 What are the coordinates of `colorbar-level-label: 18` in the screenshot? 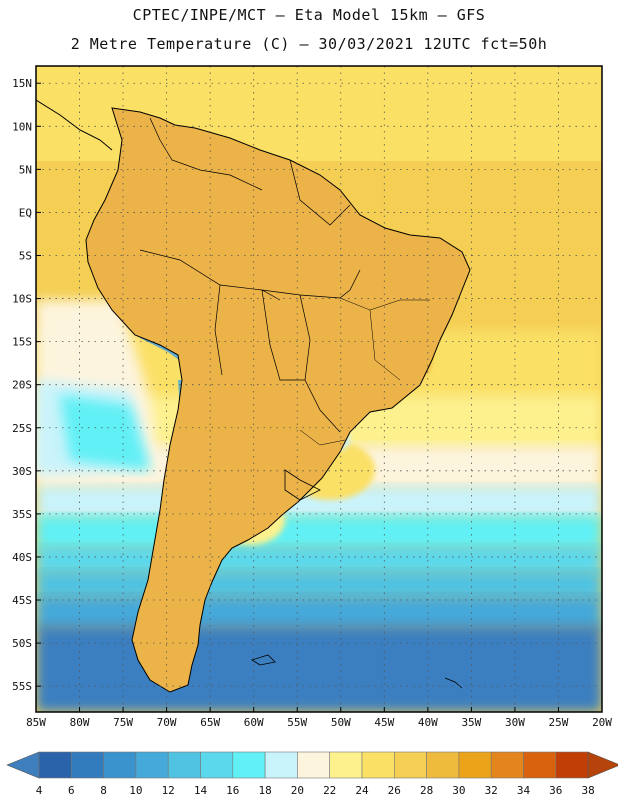 It's located at (264, 790).